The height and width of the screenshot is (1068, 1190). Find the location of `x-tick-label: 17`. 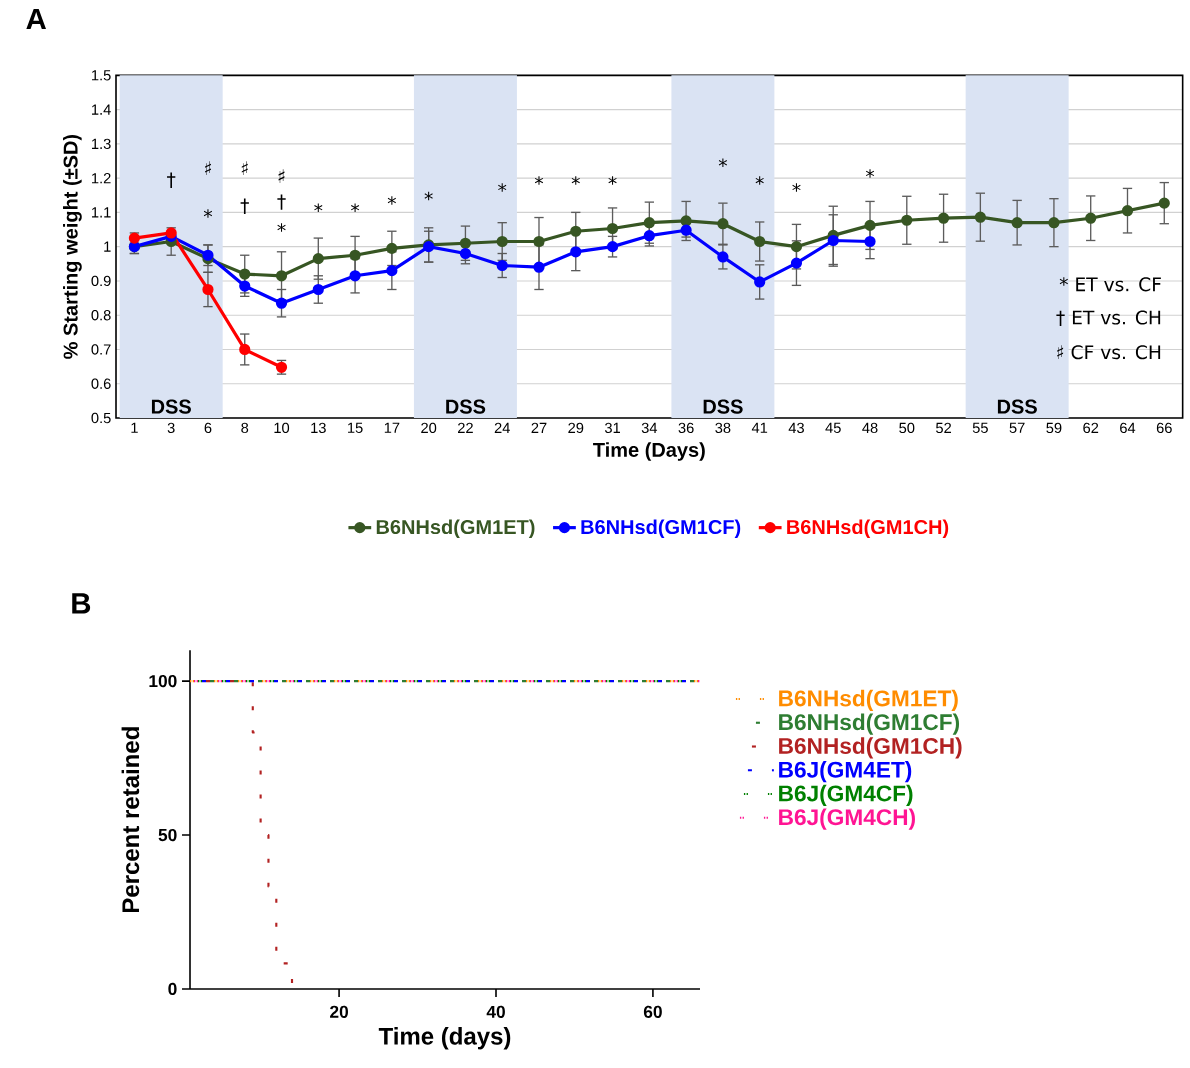

x-tick-label: 17 is located at coordinates (392, 427).